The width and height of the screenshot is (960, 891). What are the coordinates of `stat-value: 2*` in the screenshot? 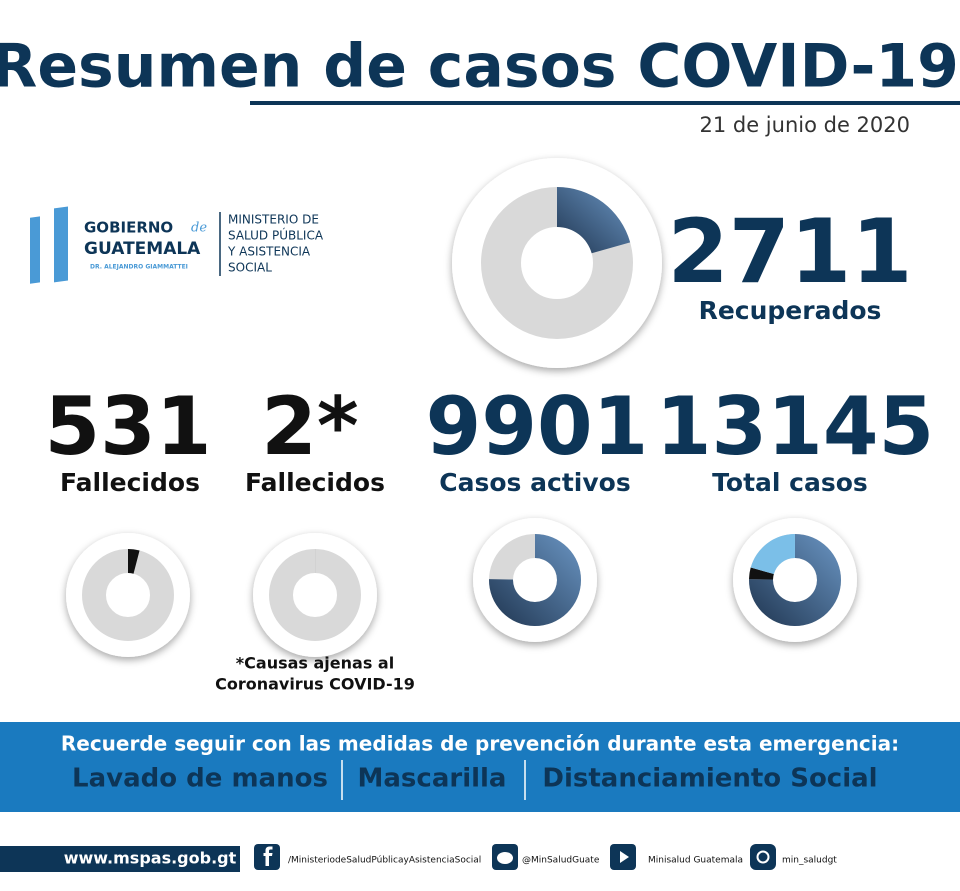 It's located at (310, 426).